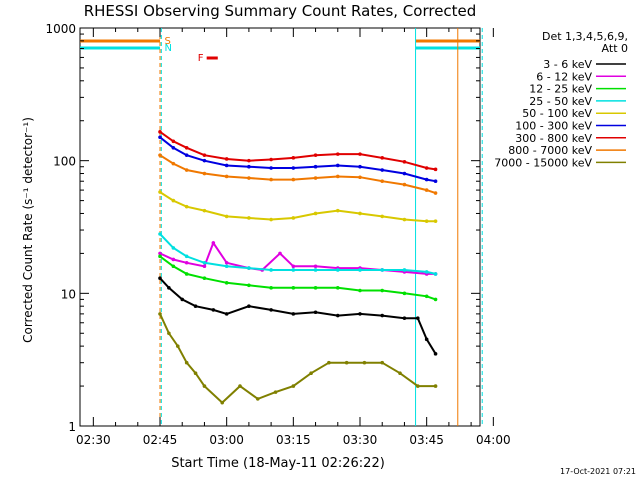  What do you see at coordinates (68, 294) in the screenshot?
I see `y-tick-label: 10` at bounding box center [68, 294].